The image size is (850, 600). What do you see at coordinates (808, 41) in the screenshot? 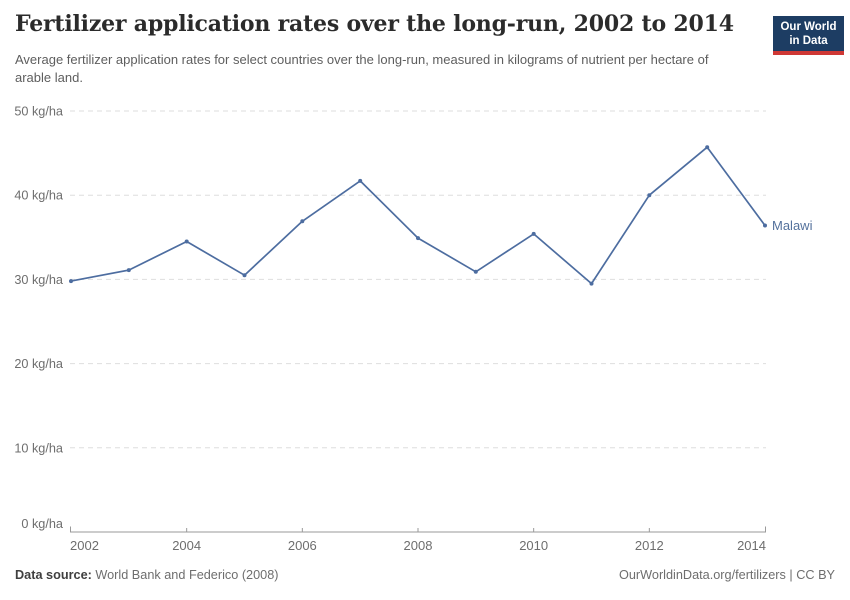
I see `owid-logo-line2: in Data` at bounding box center [808, 41].